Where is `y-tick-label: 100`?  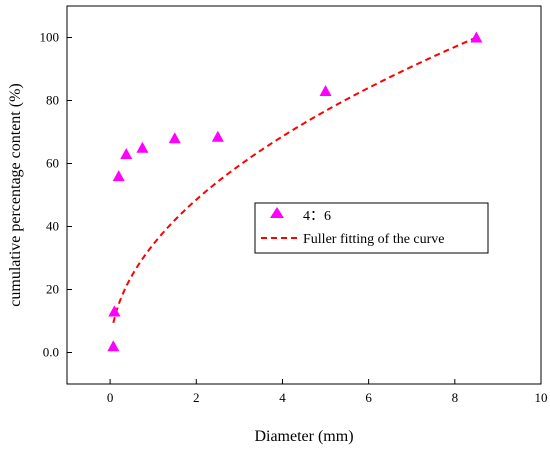 y-tick-label: 100 is located at coordinates (50, 37).